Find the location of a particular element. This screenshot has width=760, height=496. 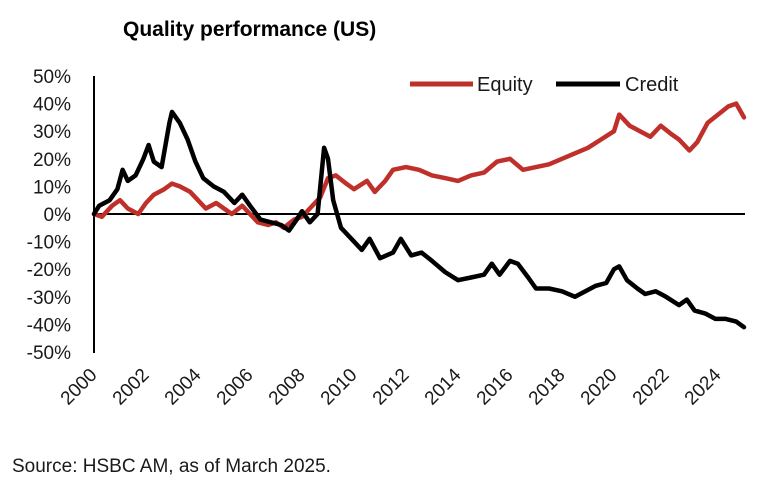

x-tick-label: 2020 is located at coordinates (599, 387).